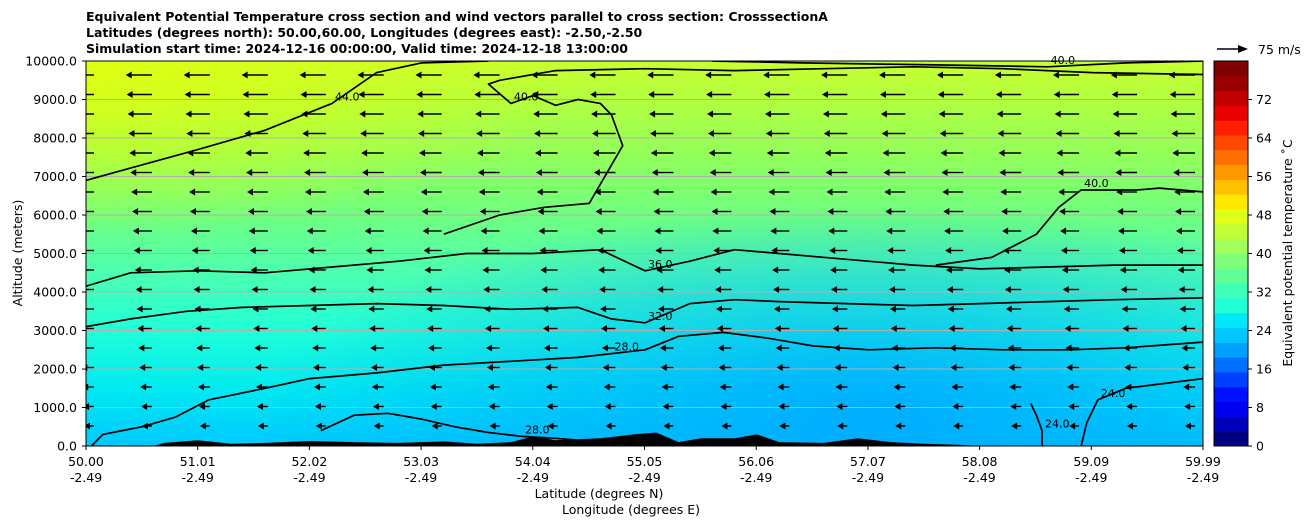 Image resolution: width=1308 pixels, height=526 pixels. Describe the element at coordinates (1287, 253) in the screenshot. I see `colorbar-label: Equivalent potential temperature ˚C` at that location.